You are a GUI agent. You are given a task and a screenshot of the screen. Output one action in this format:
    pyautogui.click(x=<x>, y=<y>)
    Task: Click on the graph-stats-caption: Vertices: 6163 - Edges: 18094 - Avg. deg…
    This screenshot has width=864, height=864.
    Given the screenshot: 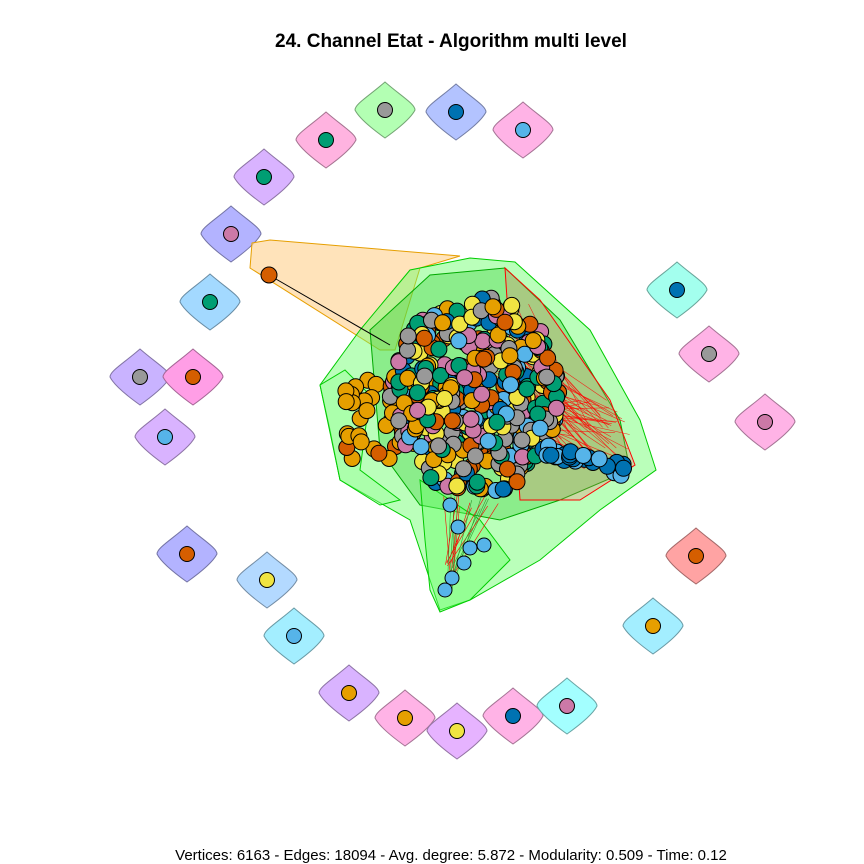 What is the action you would take?
    pyautogui.click(x=451, y=855)
    